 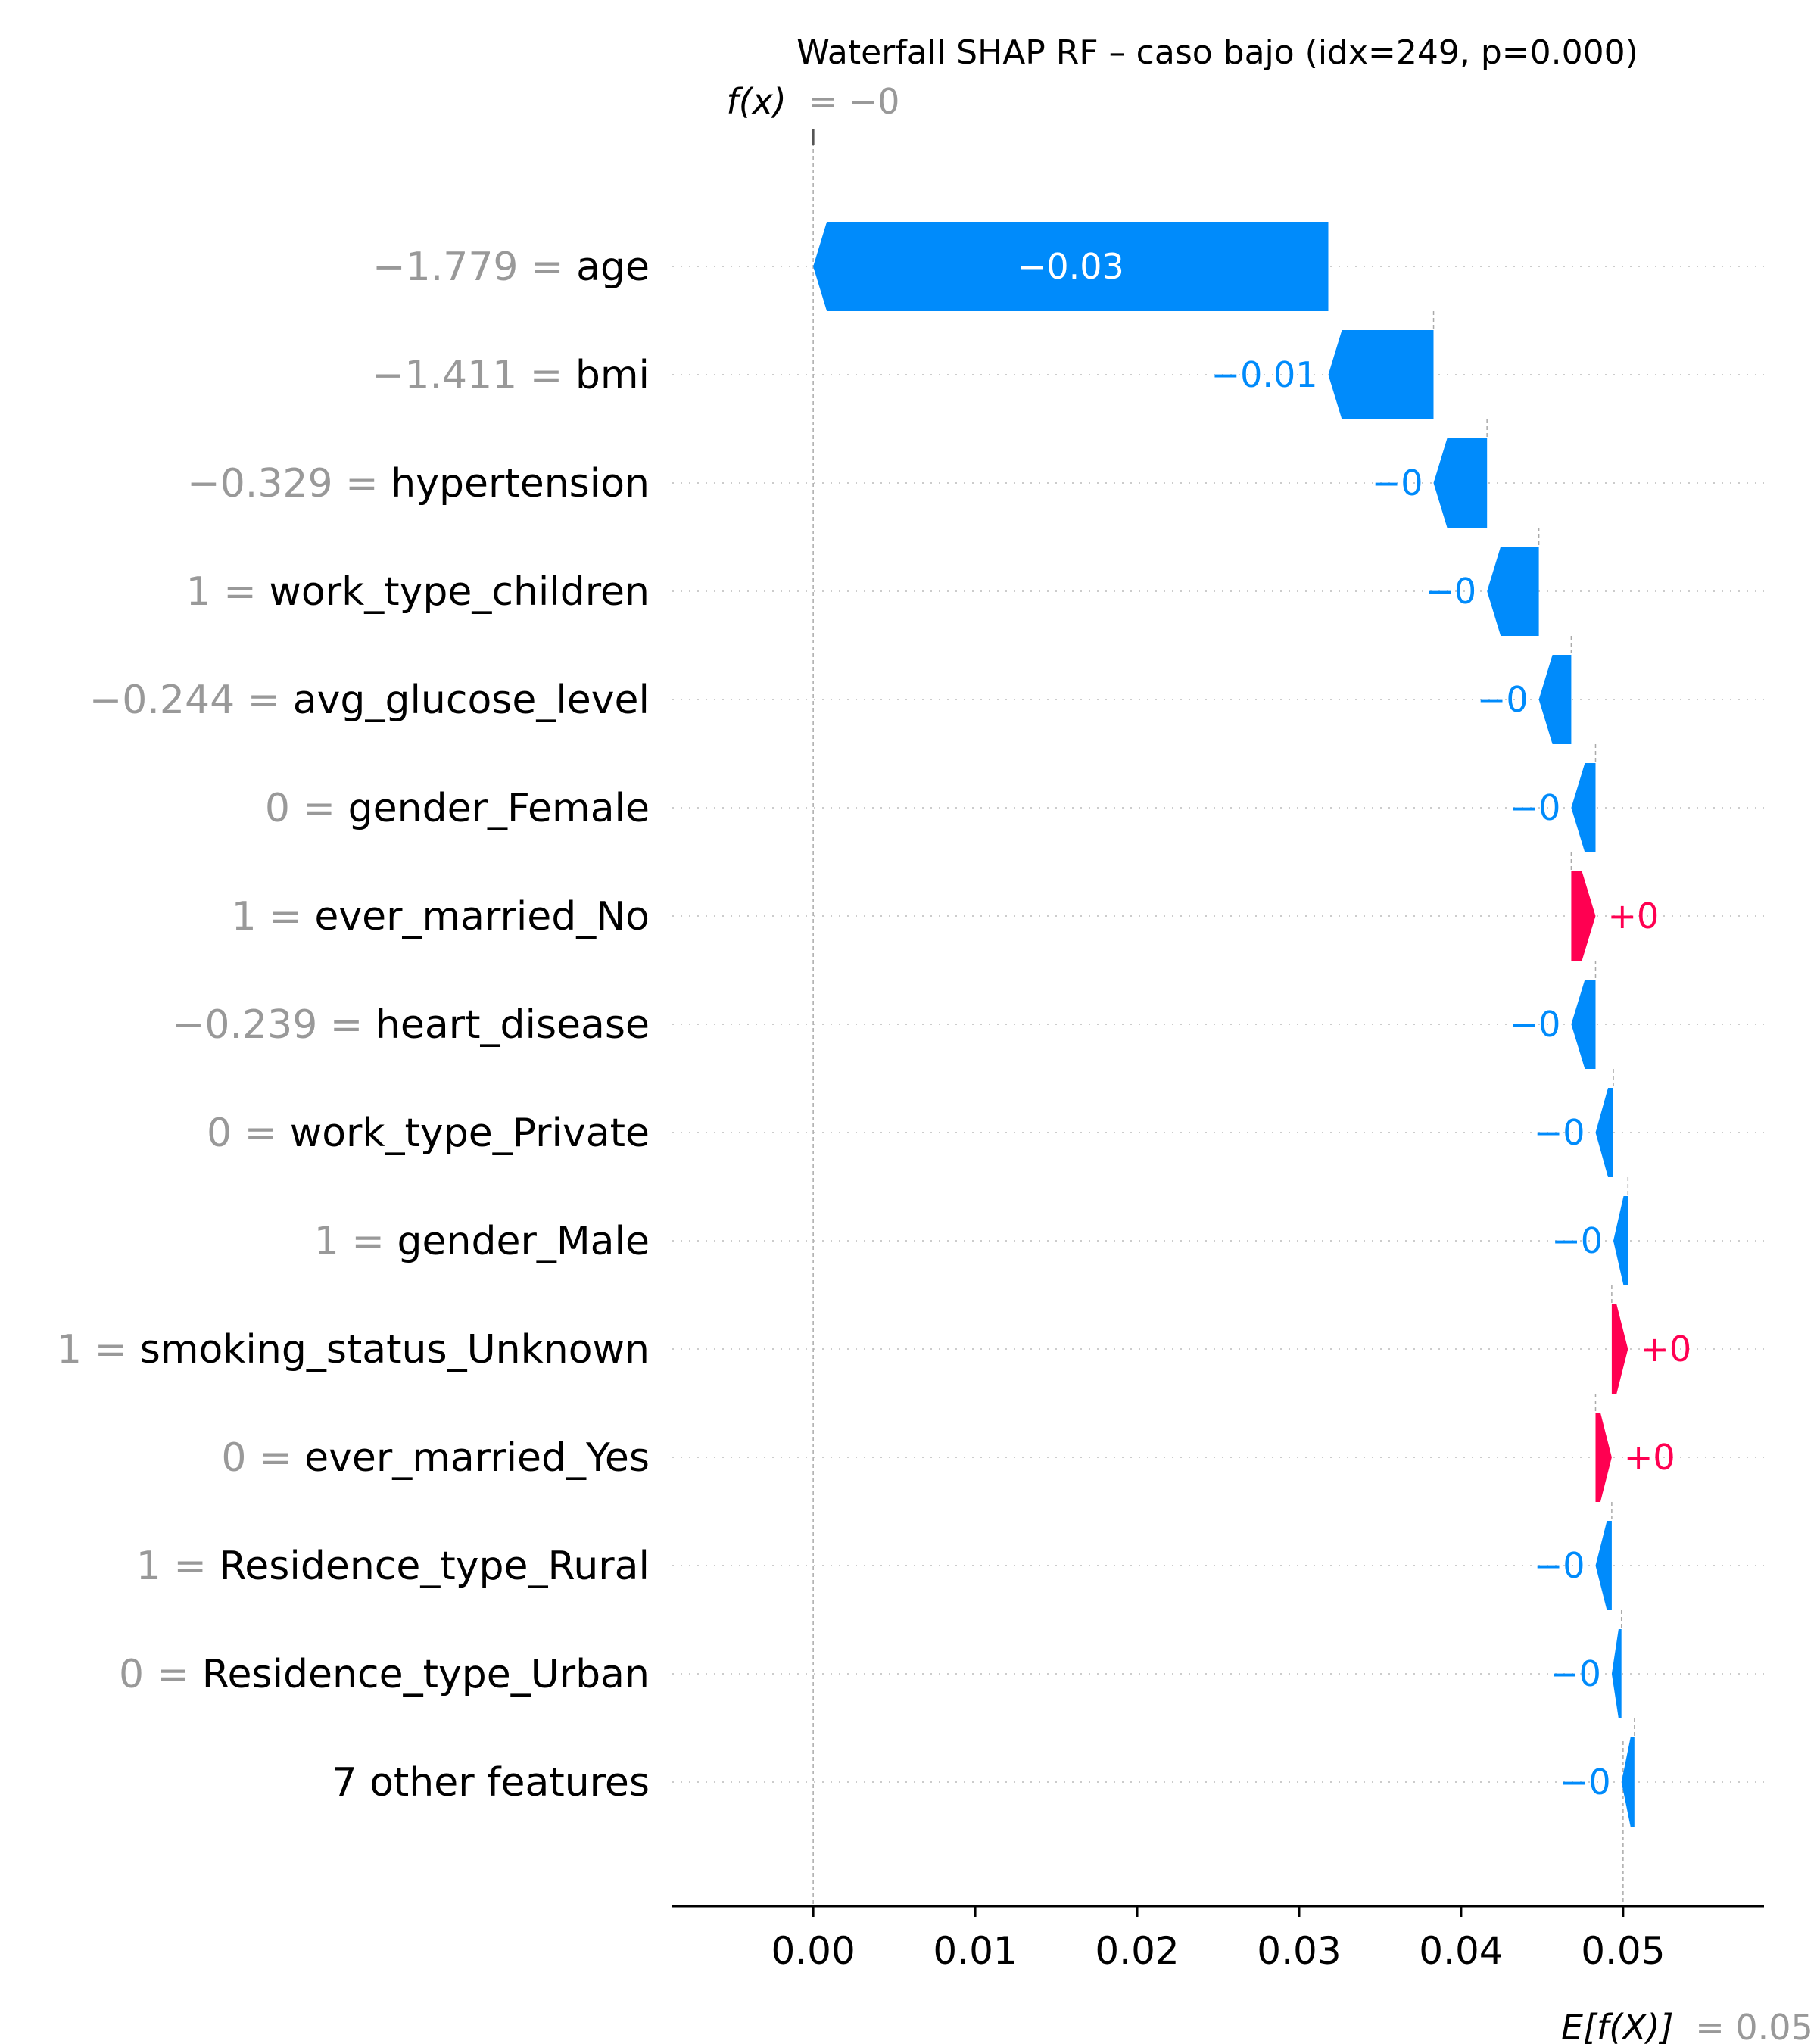 I want to click on x-tick-label: 0.03, so click(x=1299, y=1951).